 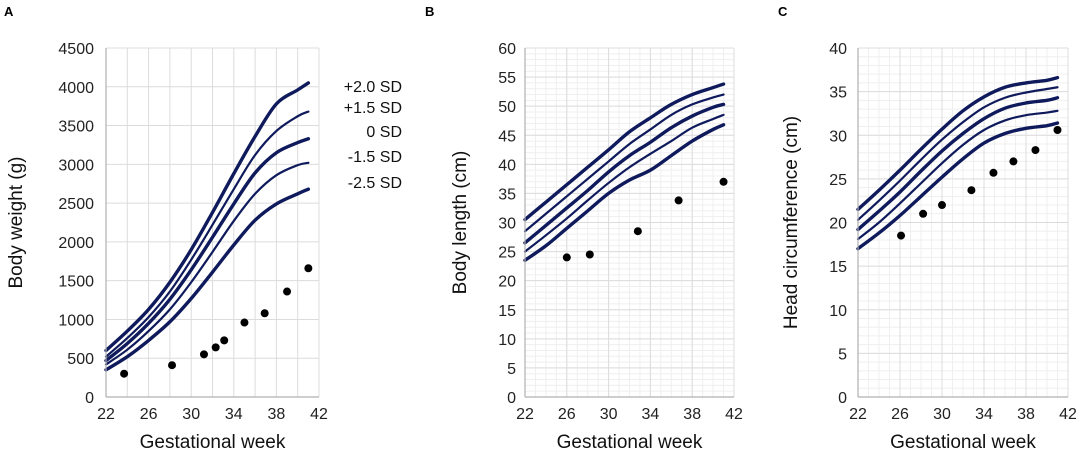 What do you see at coordinates (76, 282) in the screenshot?
I see `y-tick-label: 1500` at bounding box center [76, 282].